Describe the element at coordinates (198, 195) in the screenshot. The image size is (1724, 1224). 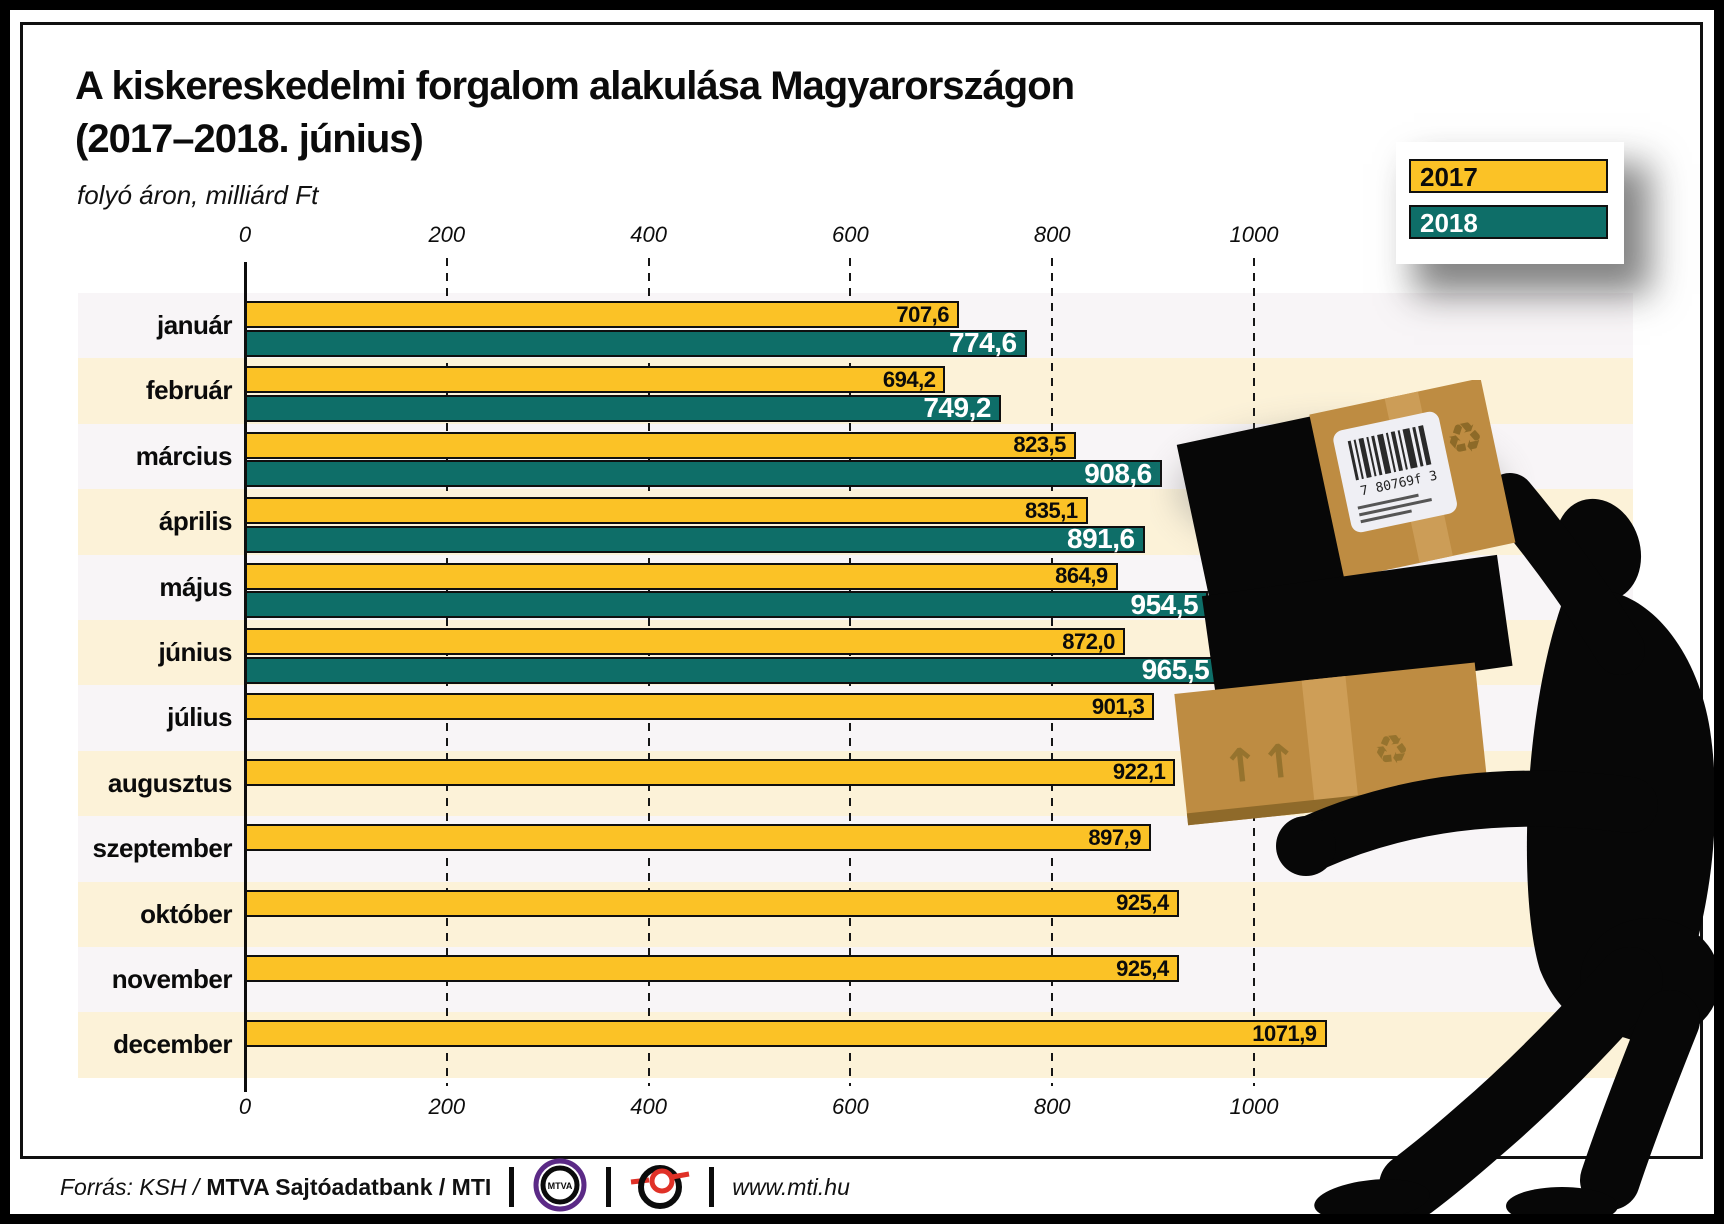
I see `chart-unit-subtitle: folyó áron, milliárd Ft` at that location.